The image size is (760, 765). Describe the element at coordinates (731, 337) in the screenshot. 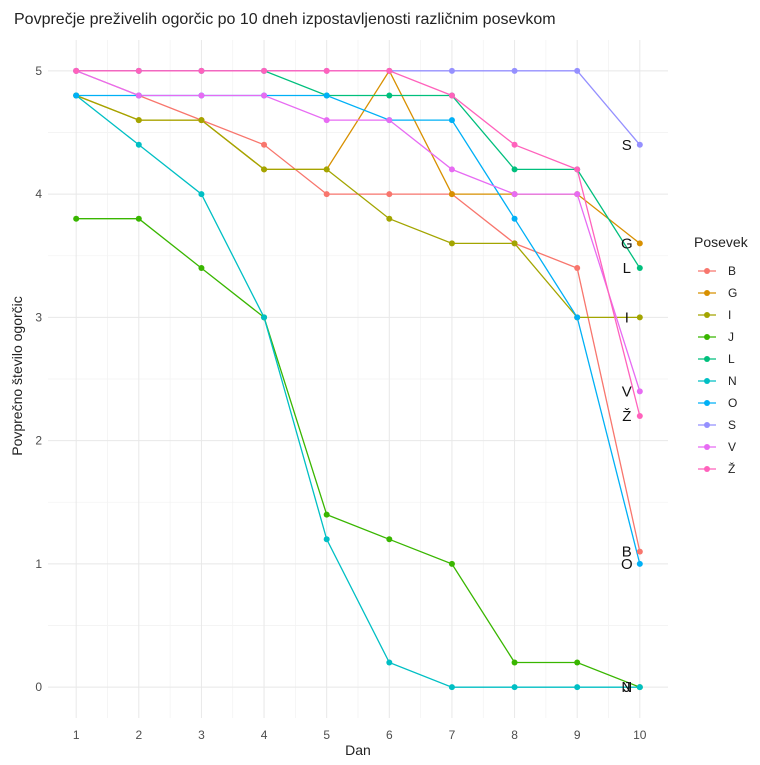

I see `legend-label-J: J` at that location.